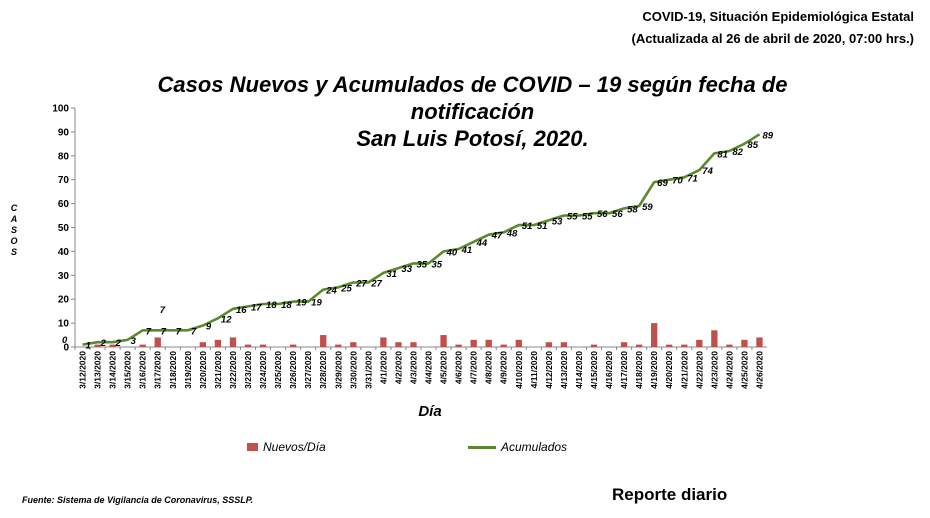 This screenshot has width=930, height=518. Describe the element at coordinates (60, 109) in the screenshot. I see `y-tick-label: 100` at that location.